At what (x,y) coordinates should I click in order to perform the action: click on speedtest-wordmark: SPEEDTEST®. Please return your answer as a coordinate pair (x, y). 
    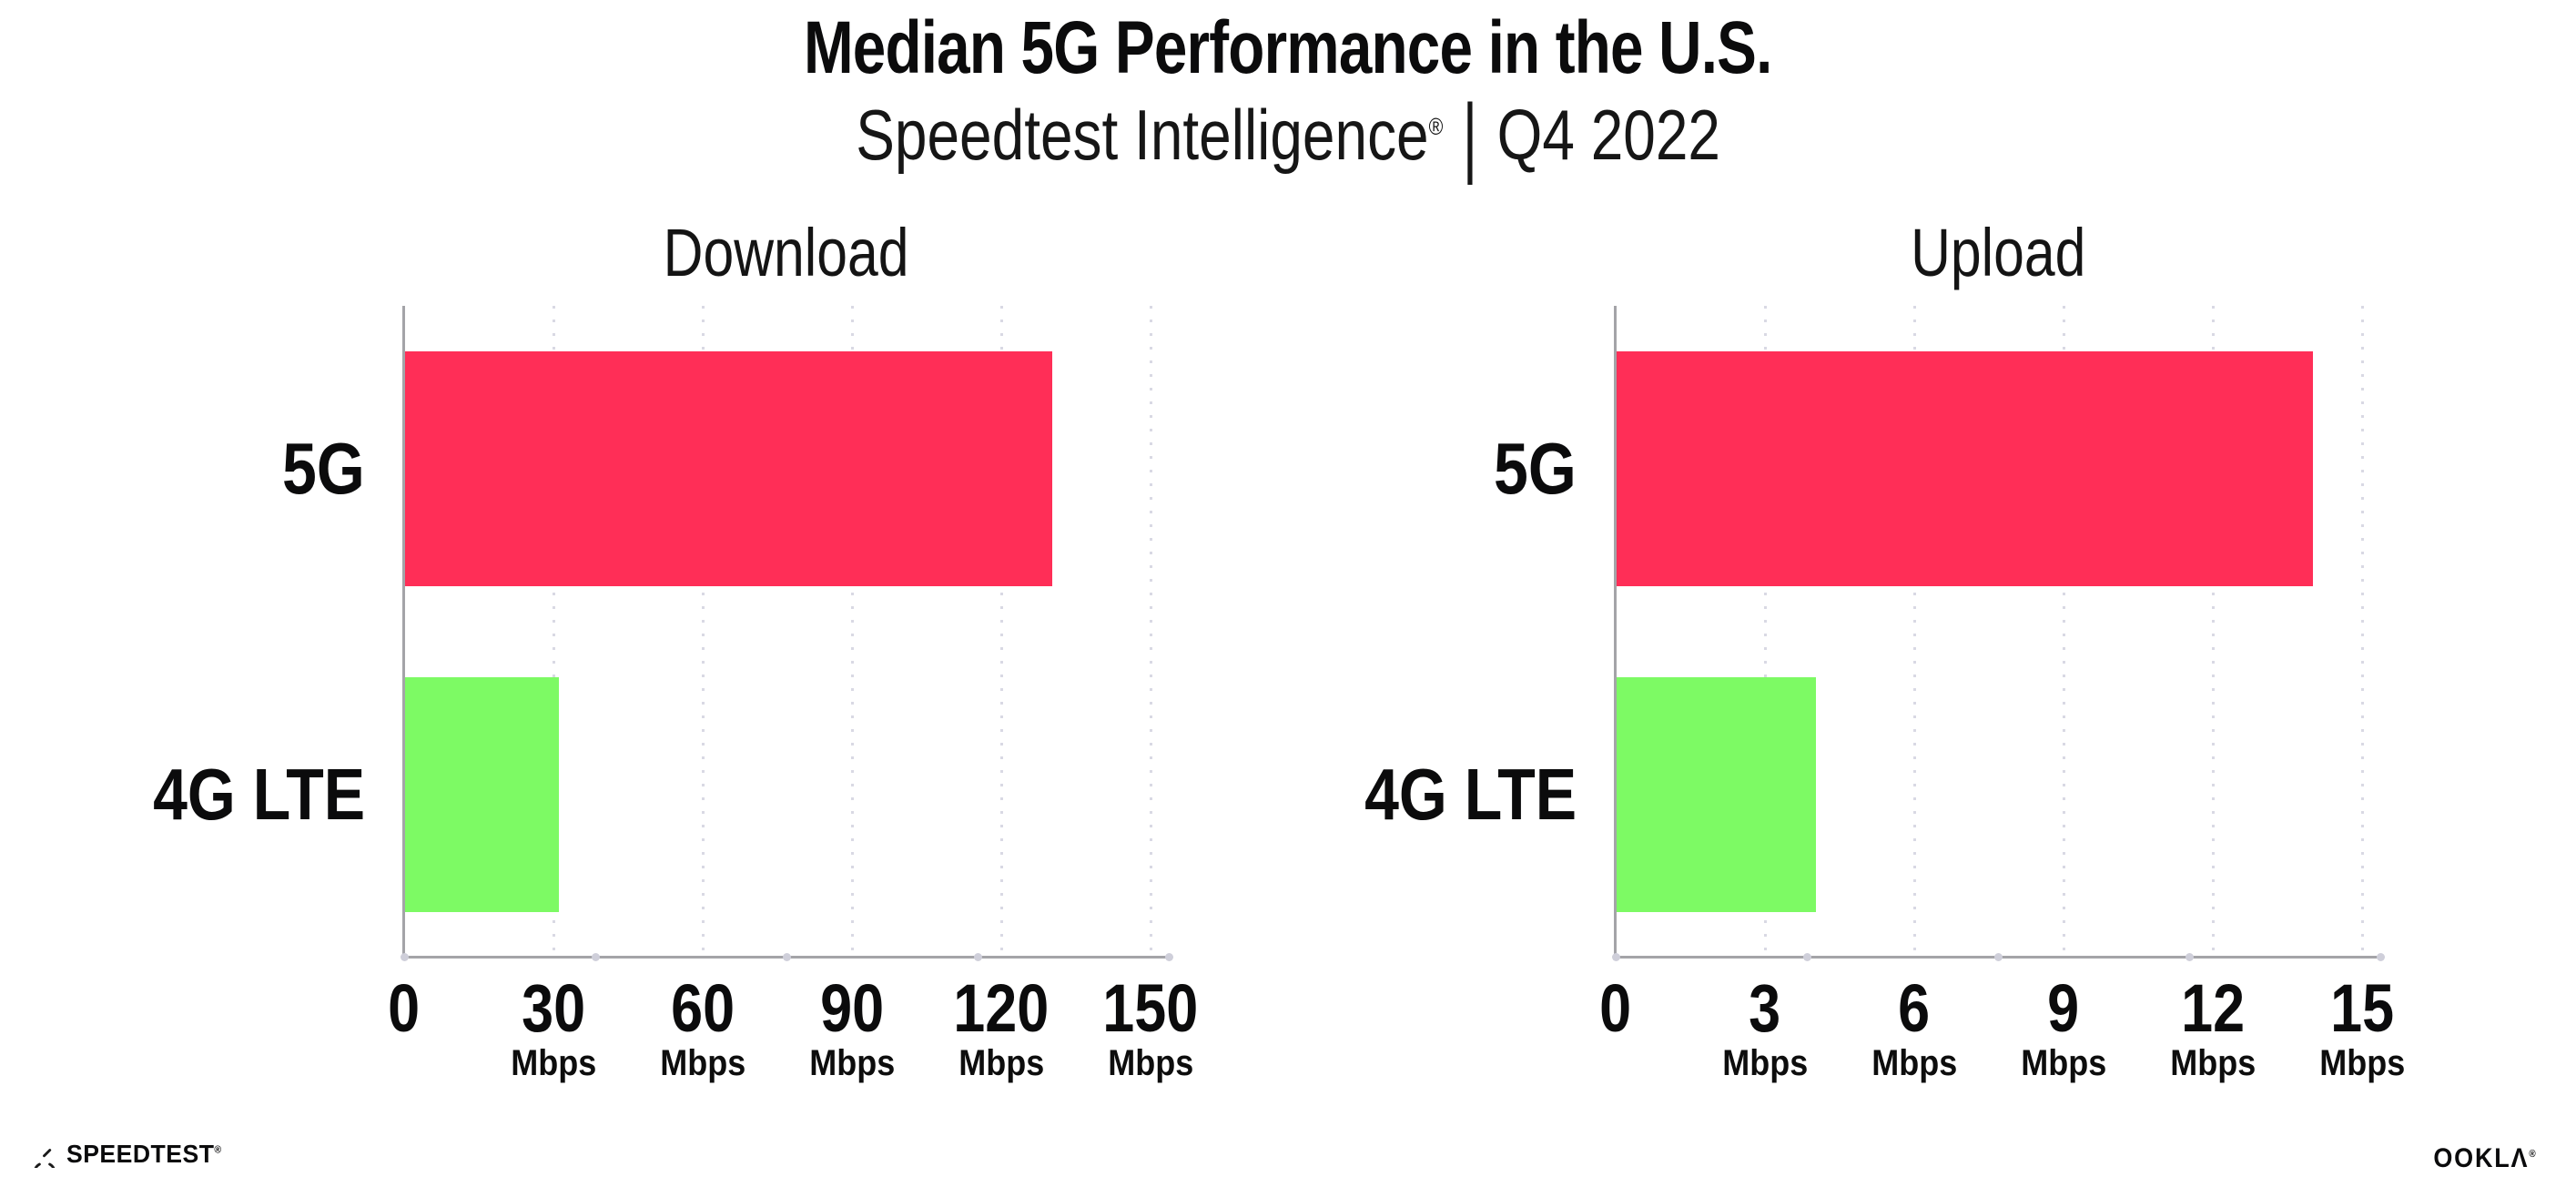
    Looking at the image, I should click on (144, 1154).